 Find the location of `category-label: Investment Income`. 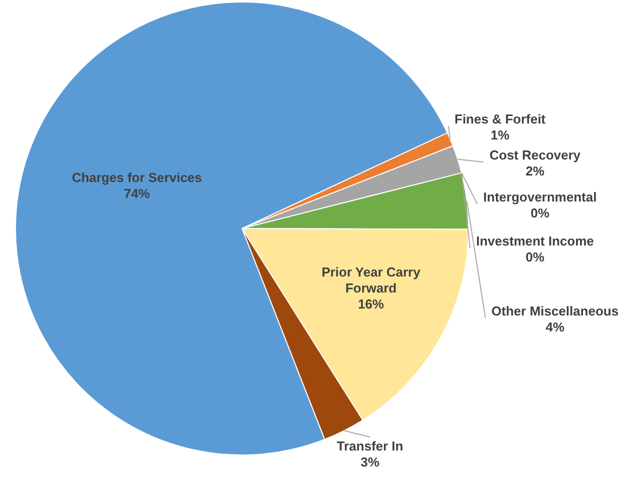

category-label: Investment Income is located at coordinates (535, 241).